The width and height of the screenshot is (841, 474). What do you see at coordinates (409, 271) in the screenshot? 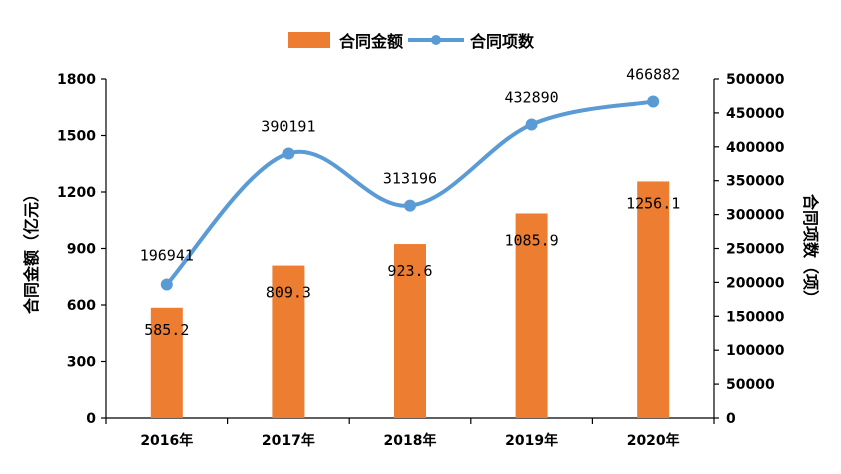
I see `bar-value-label: 923.6` at bounding box center [409, 271].